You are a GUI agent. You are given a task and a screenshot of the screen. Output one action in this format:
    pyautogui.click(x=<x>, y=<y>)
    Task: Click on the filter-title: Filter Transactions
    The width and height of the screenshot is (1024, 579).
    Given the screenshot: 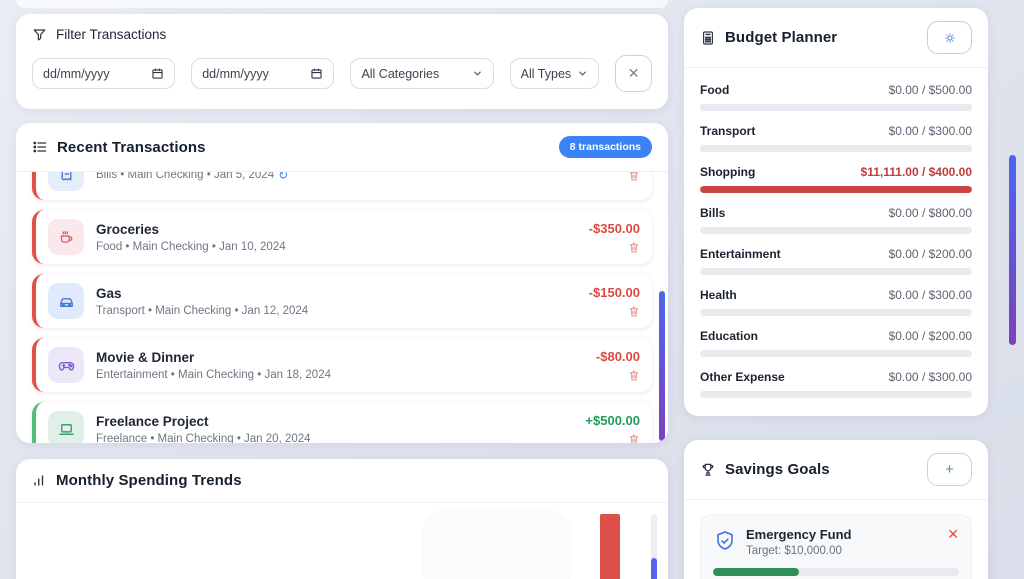 What is the action you would take?
    pyautogui.click(x=111, y=34)
    